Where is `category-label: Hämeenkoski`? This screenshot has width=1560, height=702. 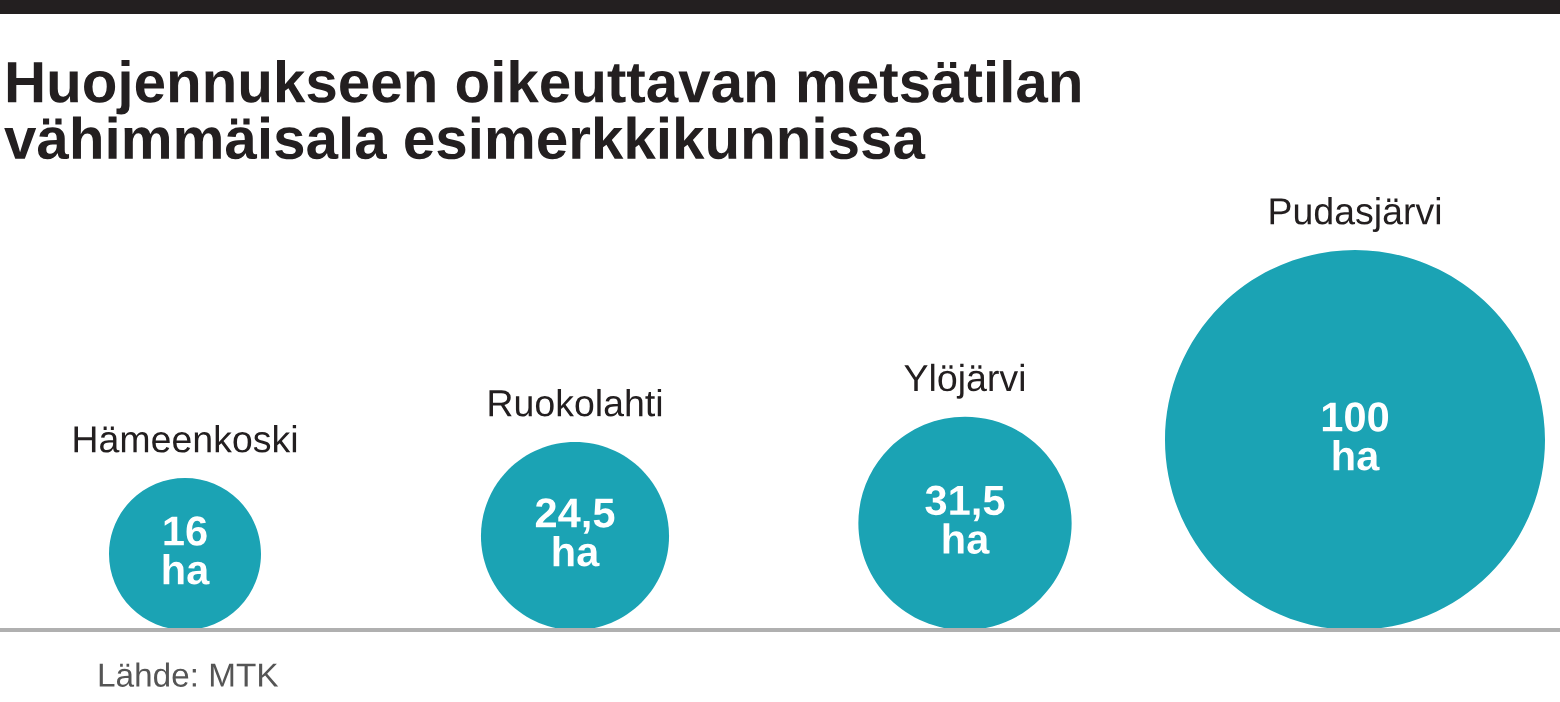
category-label: Hämeenkoski is located at coordinates (185, 439).